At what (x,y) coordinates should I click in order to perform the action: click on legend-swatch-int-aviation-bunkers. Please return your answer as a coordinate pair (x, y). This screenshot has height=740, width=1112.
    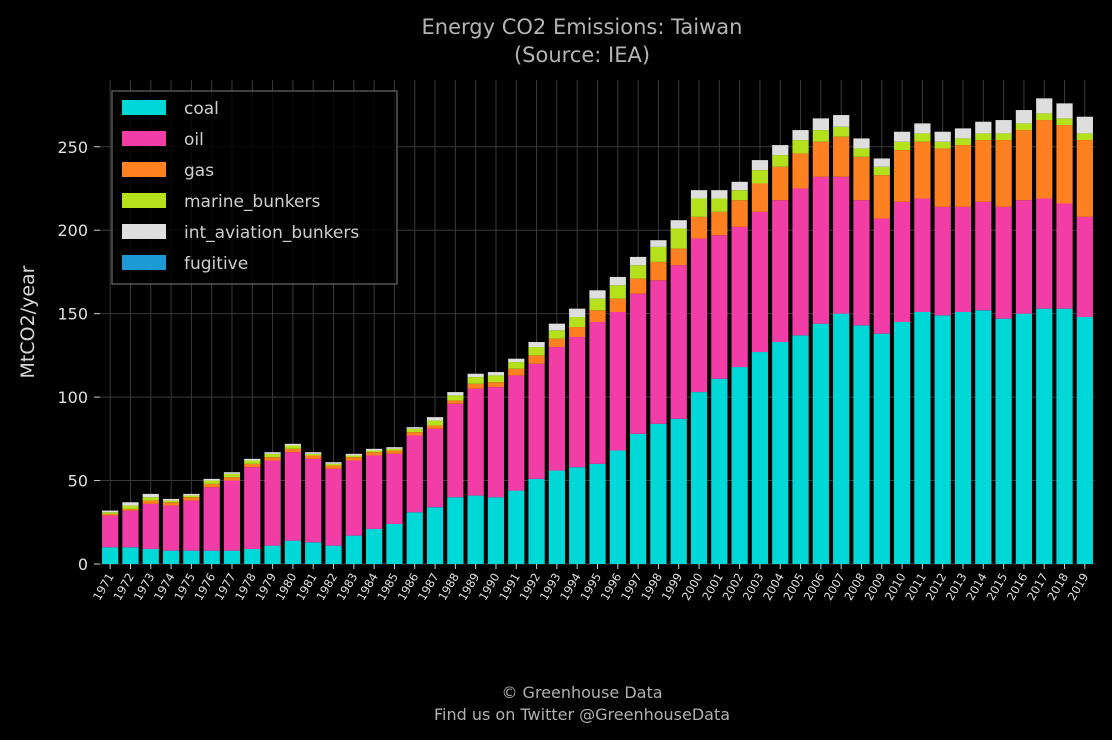
    Looking at the image, I should click on (144, 231).